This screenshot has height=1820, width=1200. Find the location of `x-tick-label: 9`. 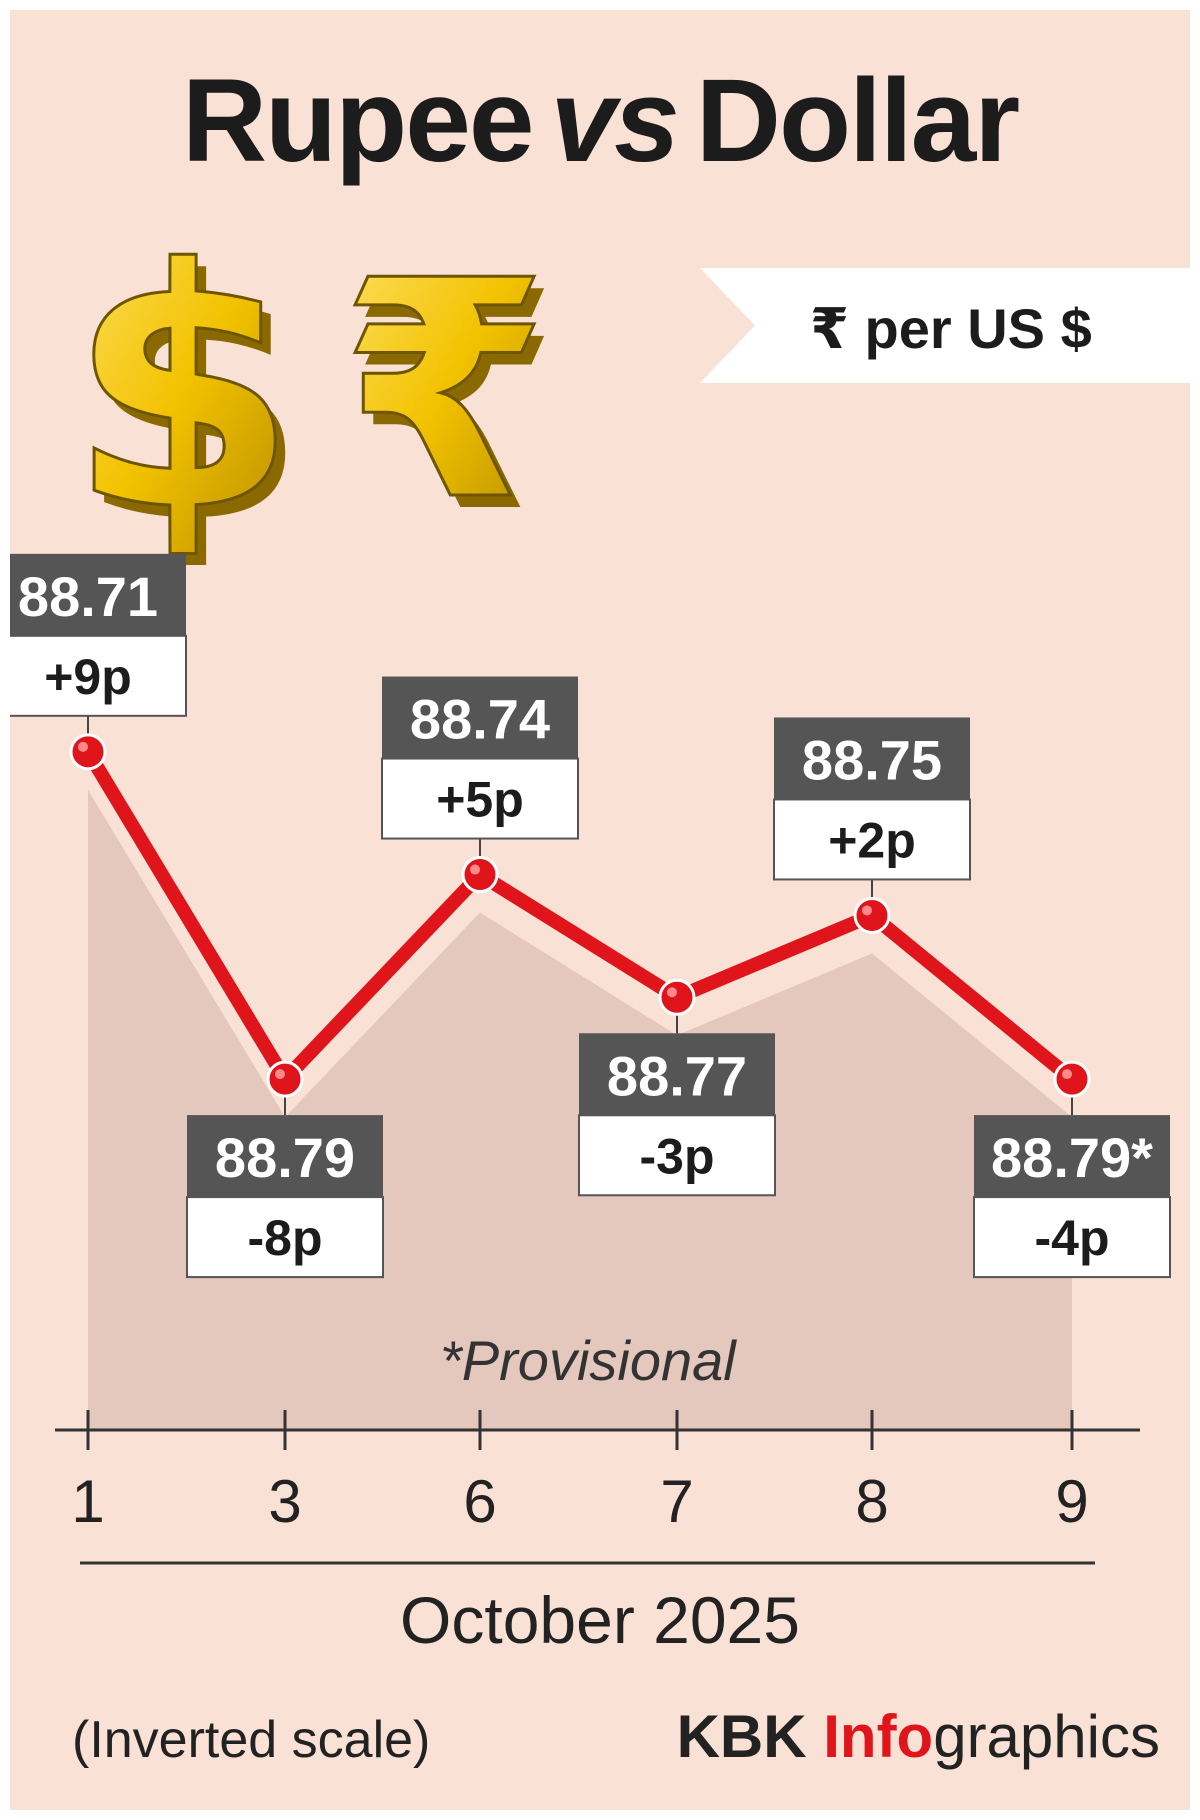

x-tick-label: 9 is located at coordinates (1071, 1501).